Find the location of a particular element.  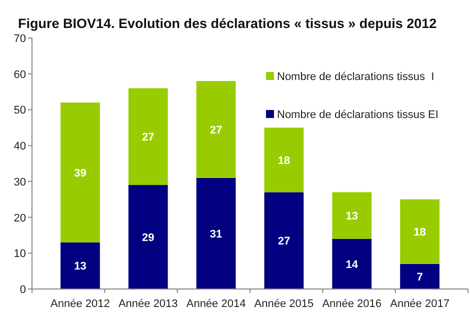

data-label: 39 is located at coordinates (80, 173).